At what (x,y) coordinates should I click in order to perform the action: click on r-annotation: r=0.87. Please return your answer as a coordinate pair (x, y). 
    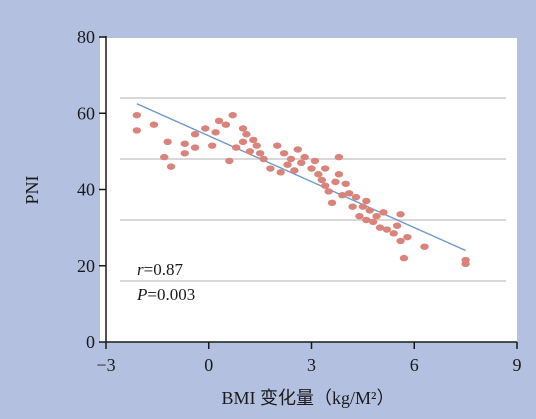
    Looking at the image, I should click on (160, 269).